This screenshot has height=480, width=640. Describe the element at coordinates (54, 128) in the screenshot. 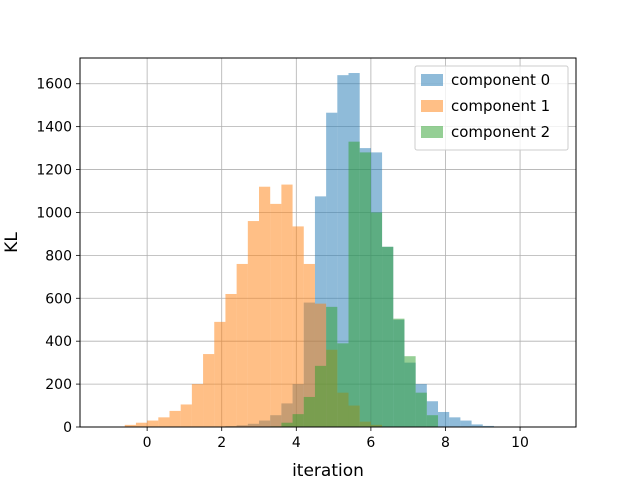

I see `y-tick-label: 1400` at that location.